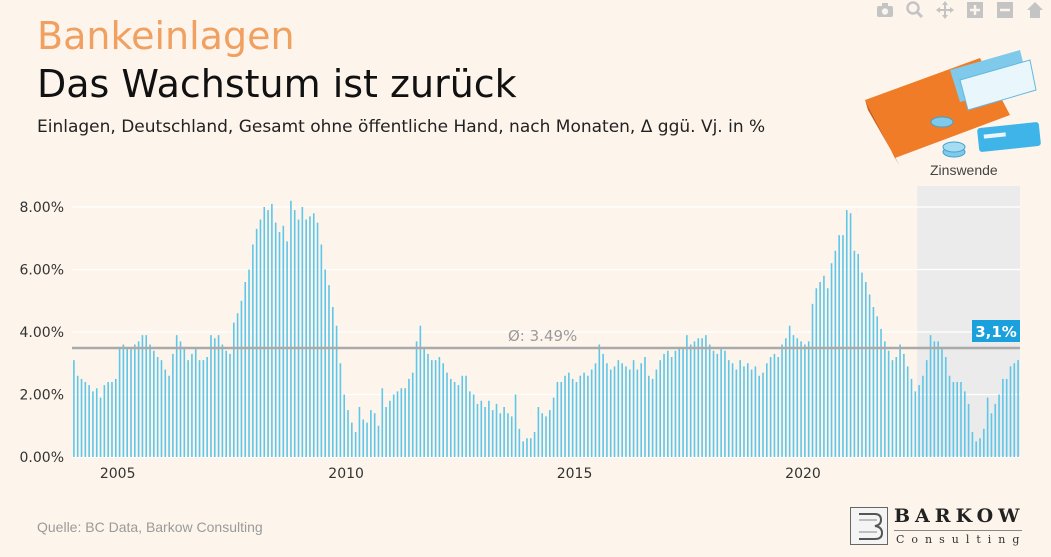 This screenshot has height=557, width=1051. Describe the element at coordinates (915, 10) in the screenshot. I see `zoom-icon` at that location.